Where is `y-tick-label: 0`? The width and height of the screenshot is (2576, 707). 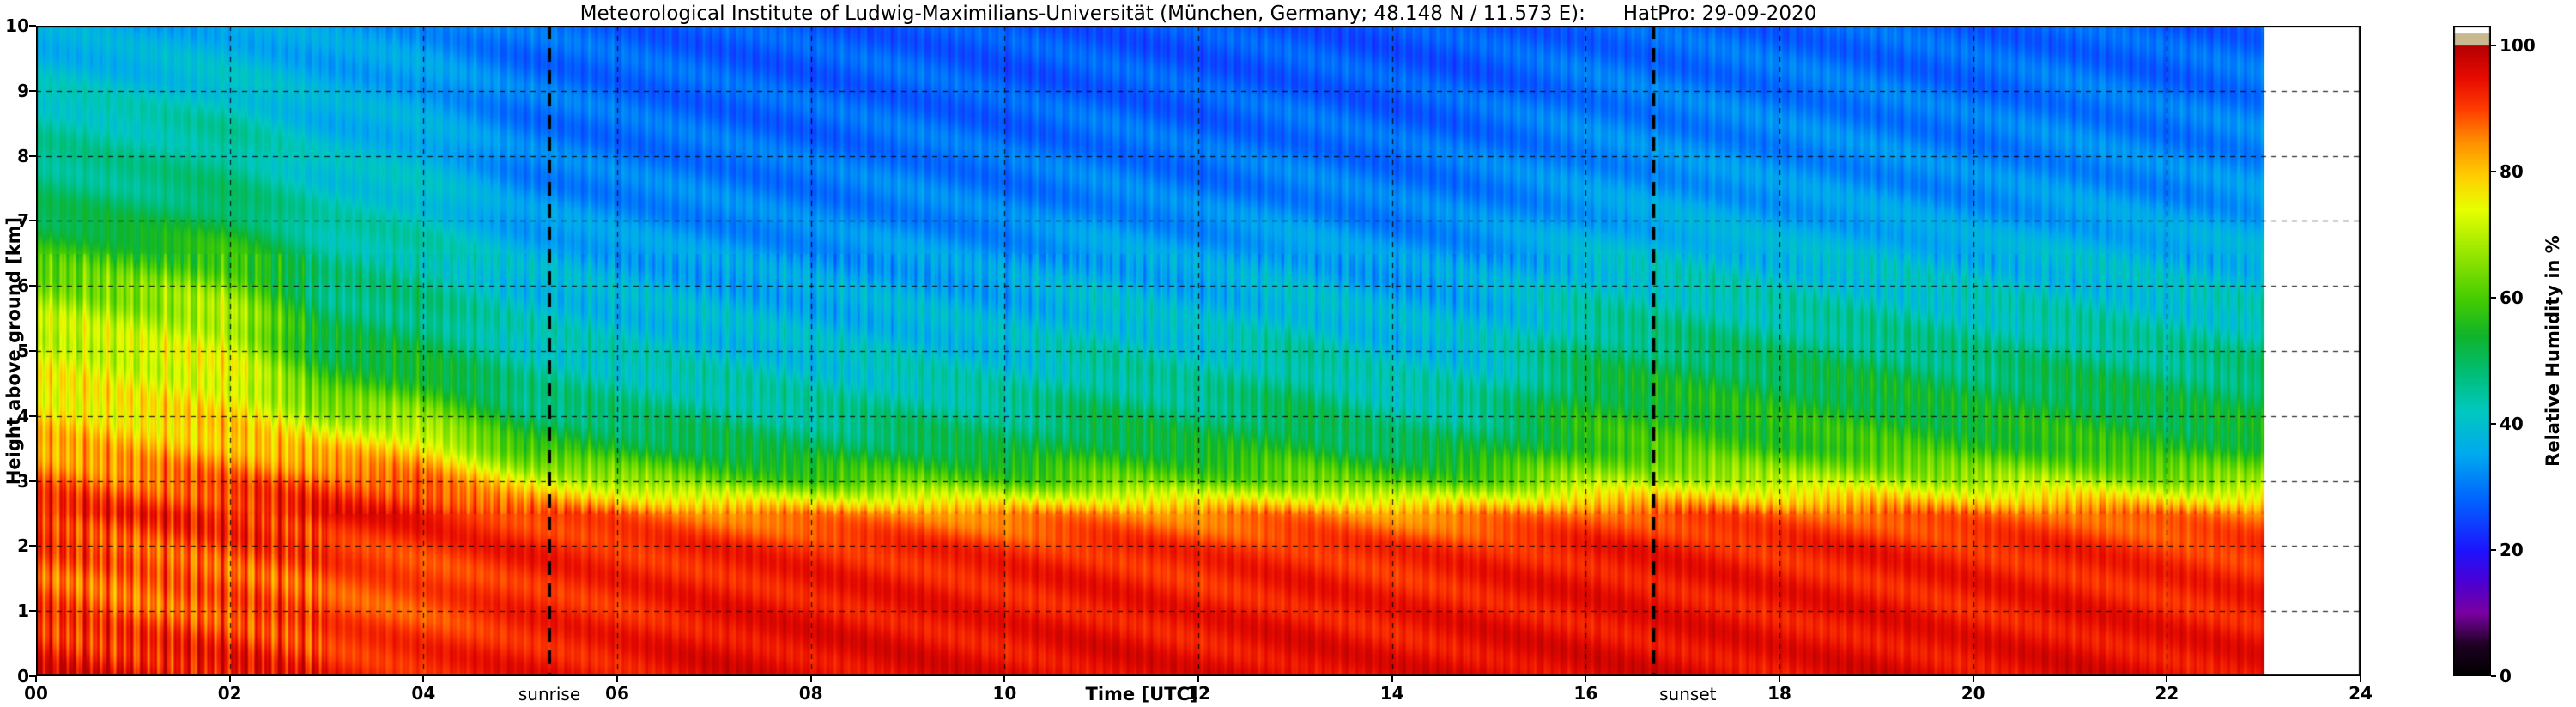 y-tick-label: 0 is located at coordinates (23, 676).